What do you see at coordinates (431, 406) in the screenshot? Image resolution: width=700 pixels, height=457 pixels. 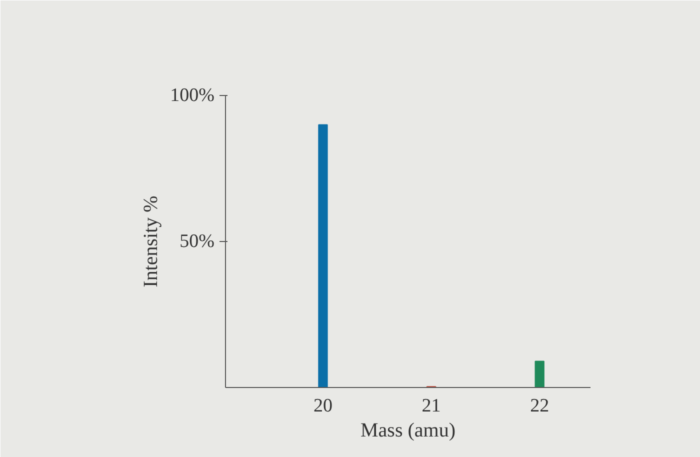 I see `x-tick-label: 21` at bounding box center [431, 406].